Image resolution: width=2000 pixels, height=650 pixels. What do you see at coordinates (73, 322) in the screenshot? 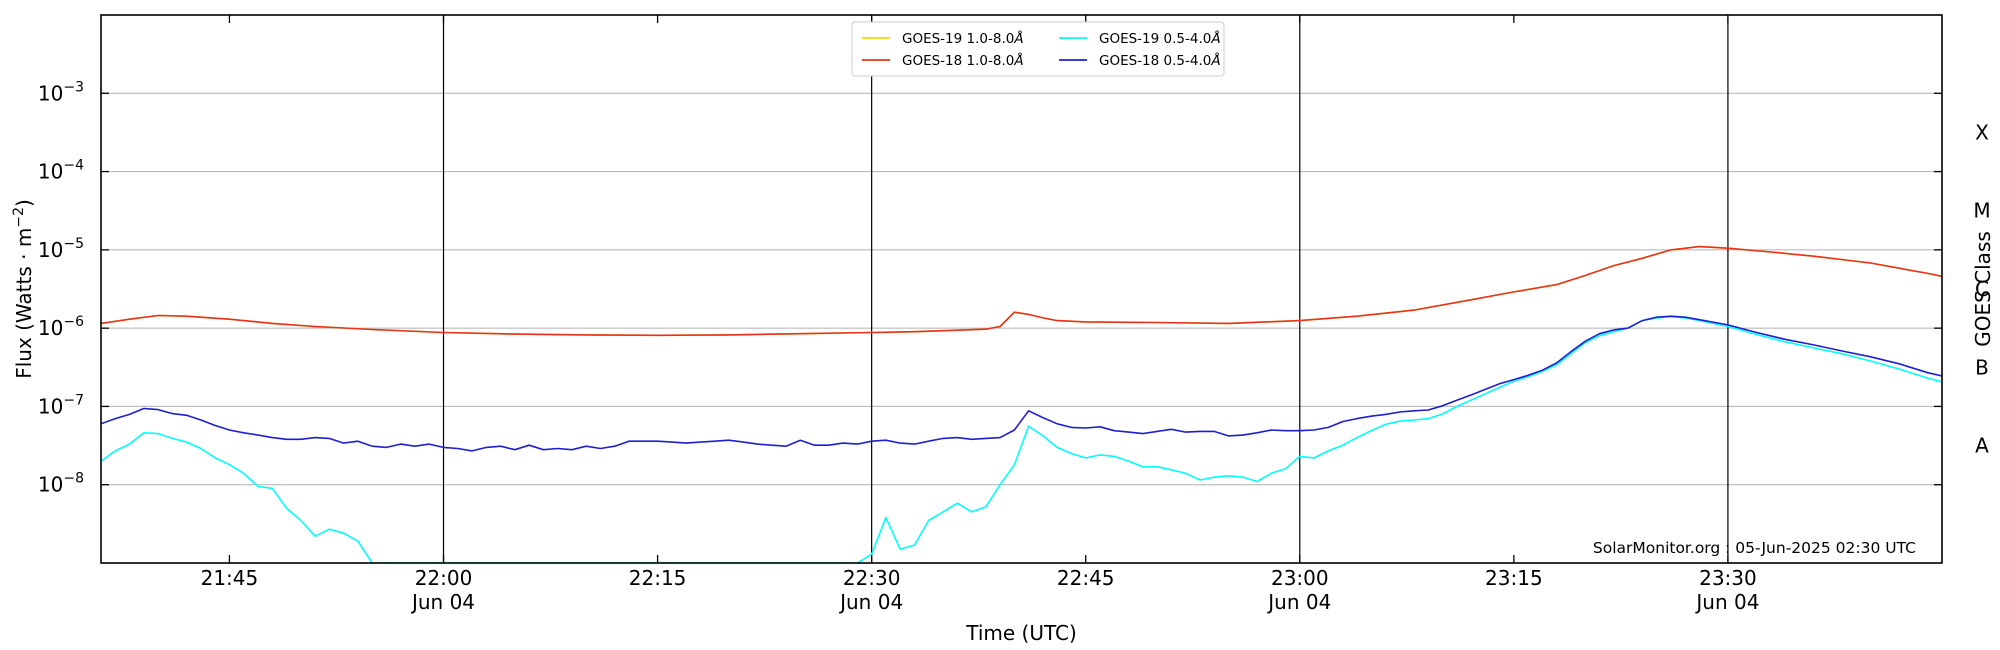
I see `y-tick-exponent: −6` at bounding box center [73, 322].